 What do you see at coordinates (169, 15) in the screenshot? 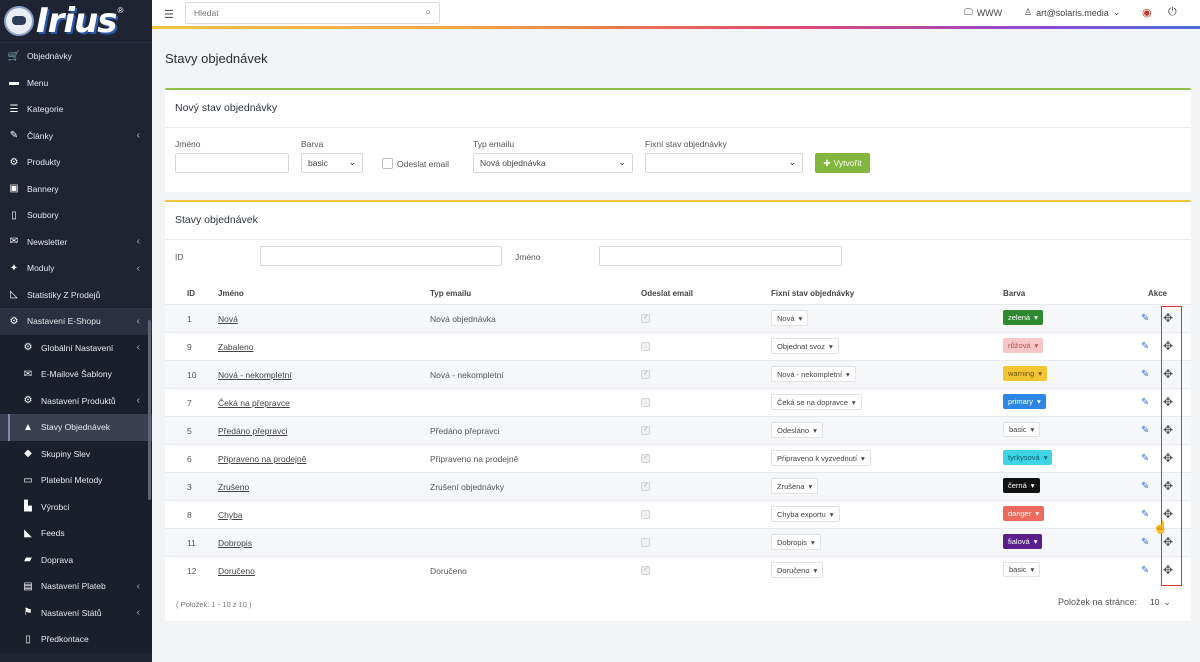
I see `hamburger-menu-icon: ☰` at bounding box center [169, 15].